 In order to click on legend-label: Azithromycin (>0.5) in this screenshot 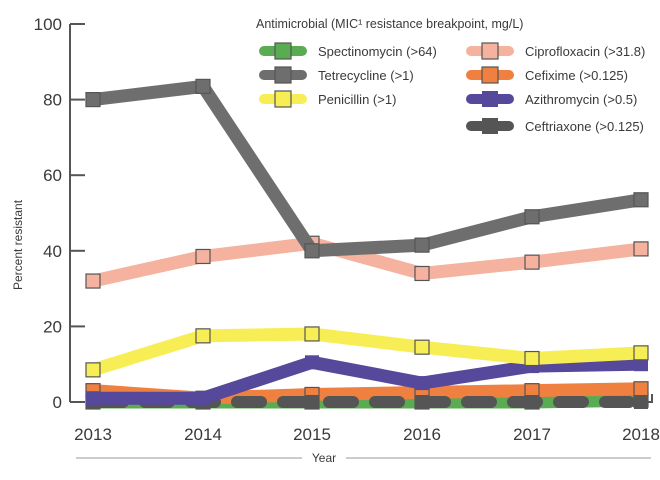, I will do `click(581, 99)`.